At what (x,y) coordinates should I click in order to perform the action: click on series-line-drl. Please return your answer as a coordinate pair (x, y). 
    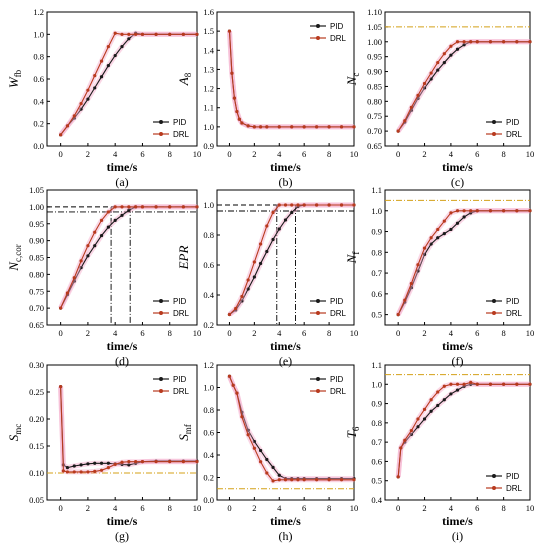
    Looking at the image, I should click on (463, 429).